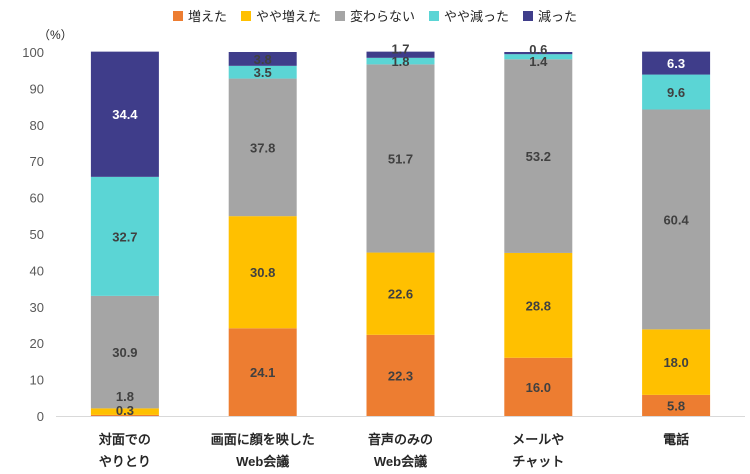  I want to click on x-tick-label: 電話, so click(676, 439).